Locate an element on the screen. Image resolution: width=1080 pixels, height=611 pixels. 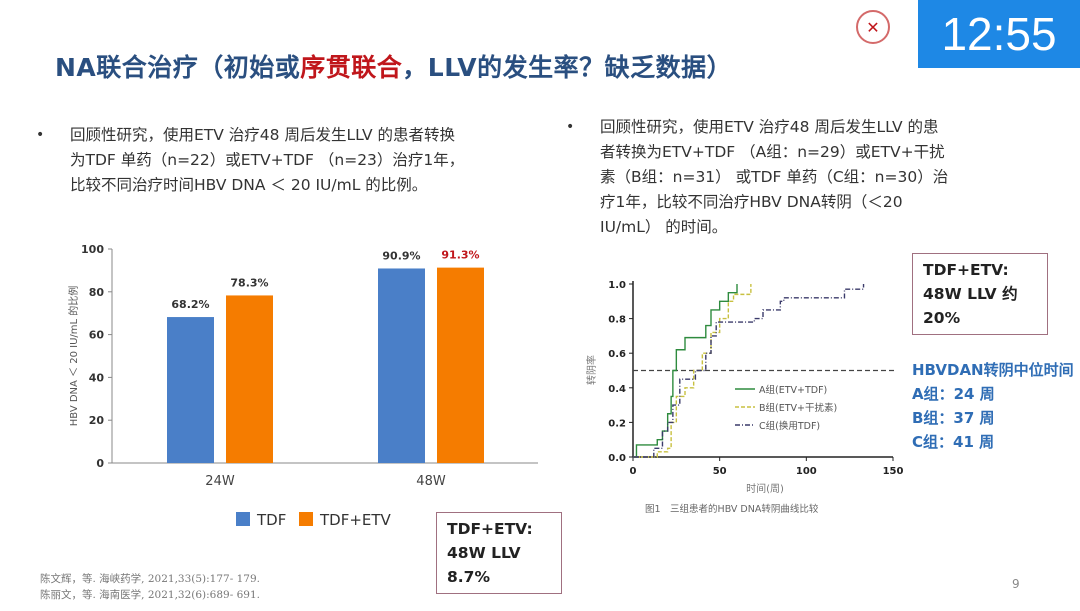
median-c: C组：41 周 is located at coordinates (953, 442).